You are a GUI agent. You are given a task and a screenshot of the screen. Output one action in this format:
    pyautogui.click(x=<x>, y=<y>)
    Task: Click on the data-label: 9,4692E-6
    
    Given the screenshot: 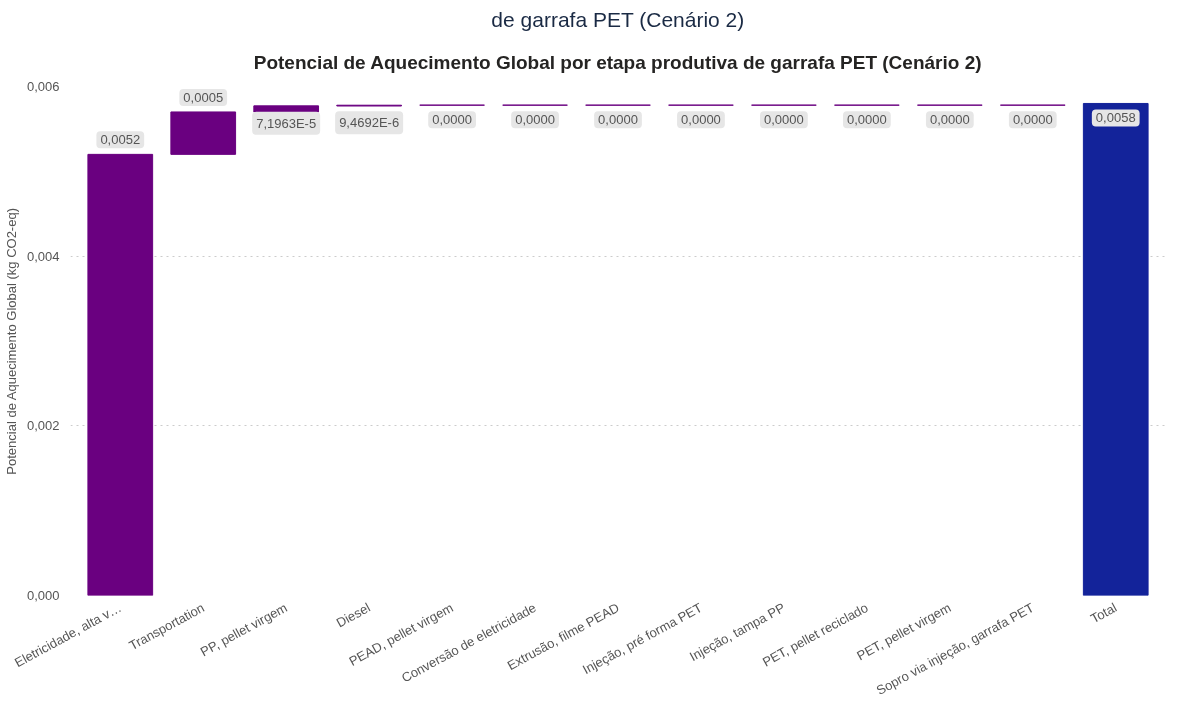 What is the action you would take?
    pyautogui.click(x=369, y=123)
    